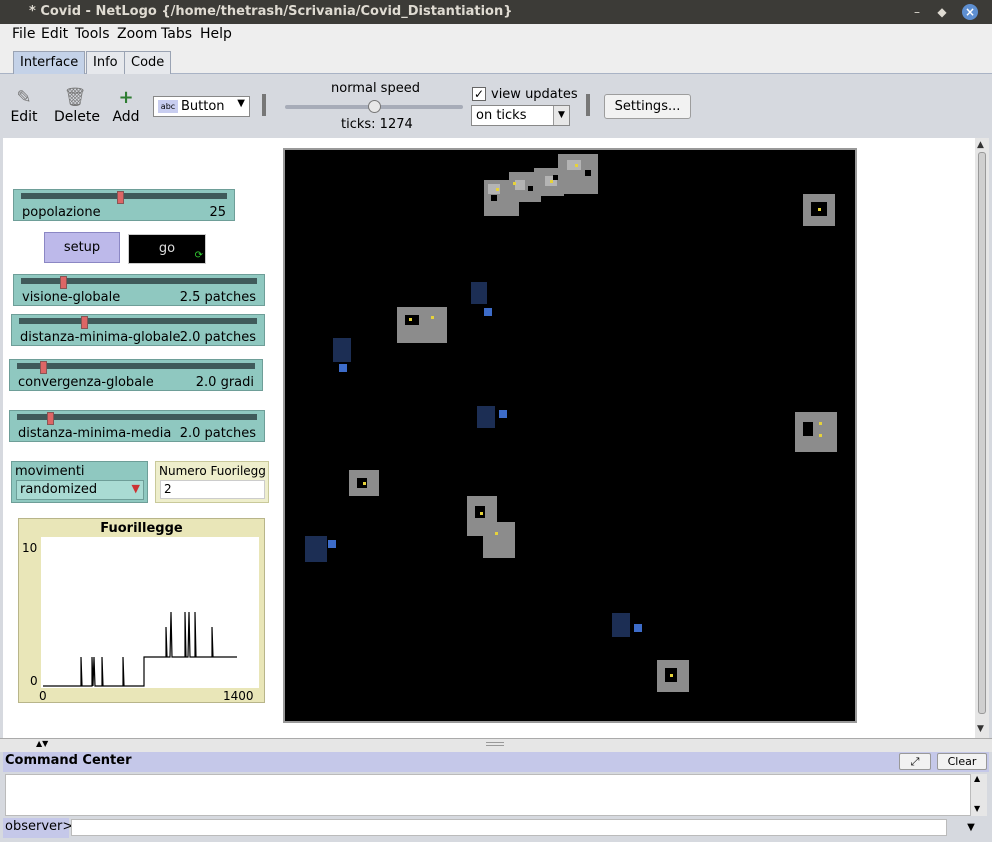  I want to click on update-mode-value: on ticks, so click(501, 115).